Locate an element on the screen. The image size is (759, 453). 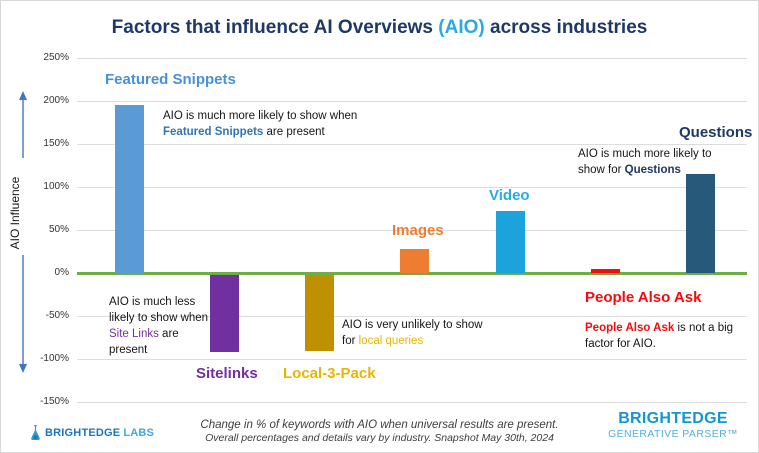
y-tick-label: 150% is located at coordinates (56, 143).